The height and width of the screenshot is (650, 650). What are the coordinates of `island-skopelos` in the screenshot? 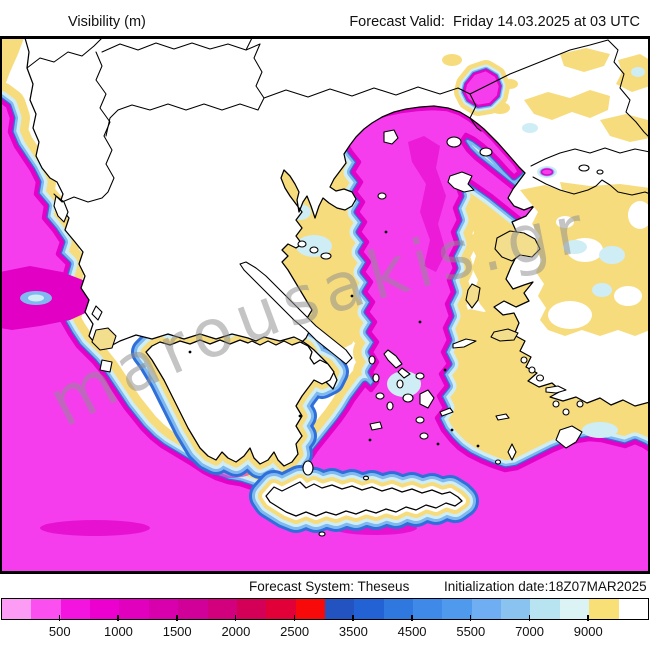 It's located at (314, 250).